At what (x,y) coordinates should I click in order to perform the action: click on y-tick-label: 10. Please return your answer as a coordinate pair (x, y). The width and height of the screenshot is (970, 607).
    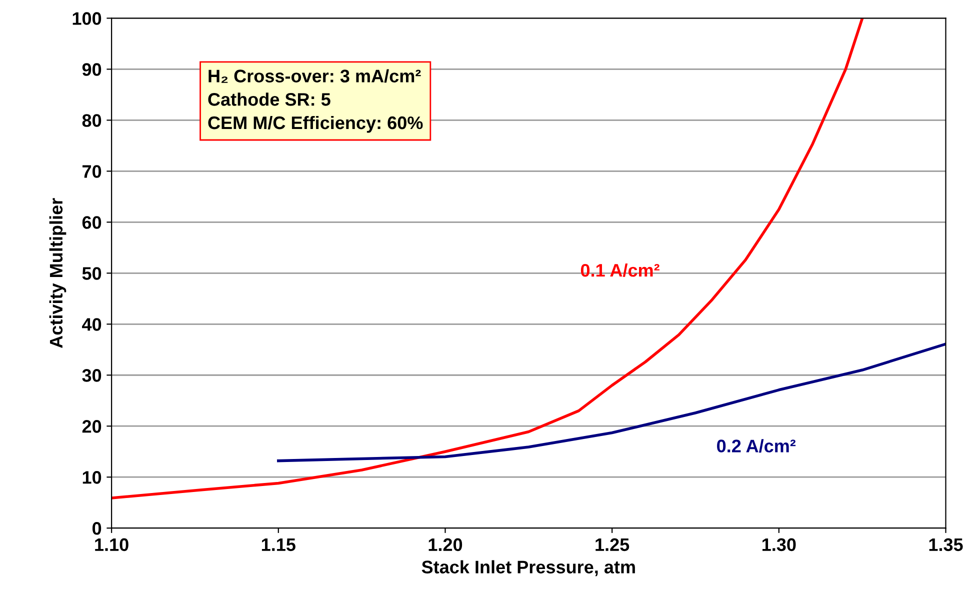
    Looking at the image, I should click on (92, 477).